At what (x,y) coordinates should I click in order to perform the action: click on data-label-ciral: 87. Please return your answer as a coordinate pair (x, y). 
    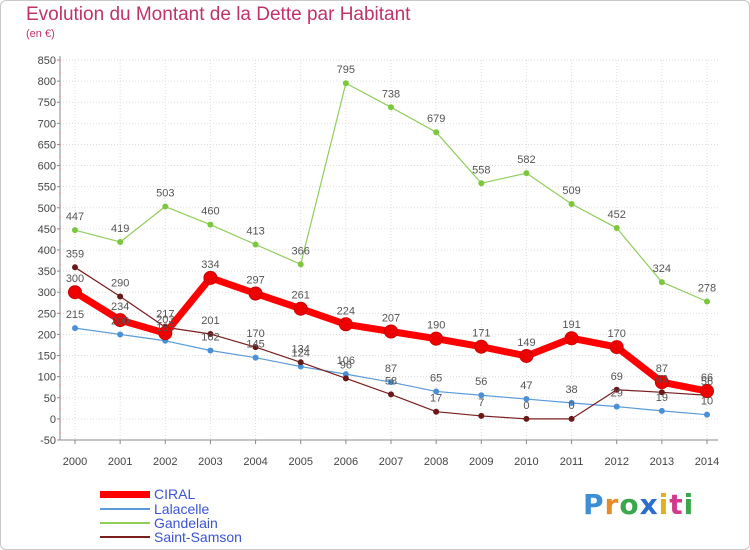
    Looking at the image, I should click on (662, 369).